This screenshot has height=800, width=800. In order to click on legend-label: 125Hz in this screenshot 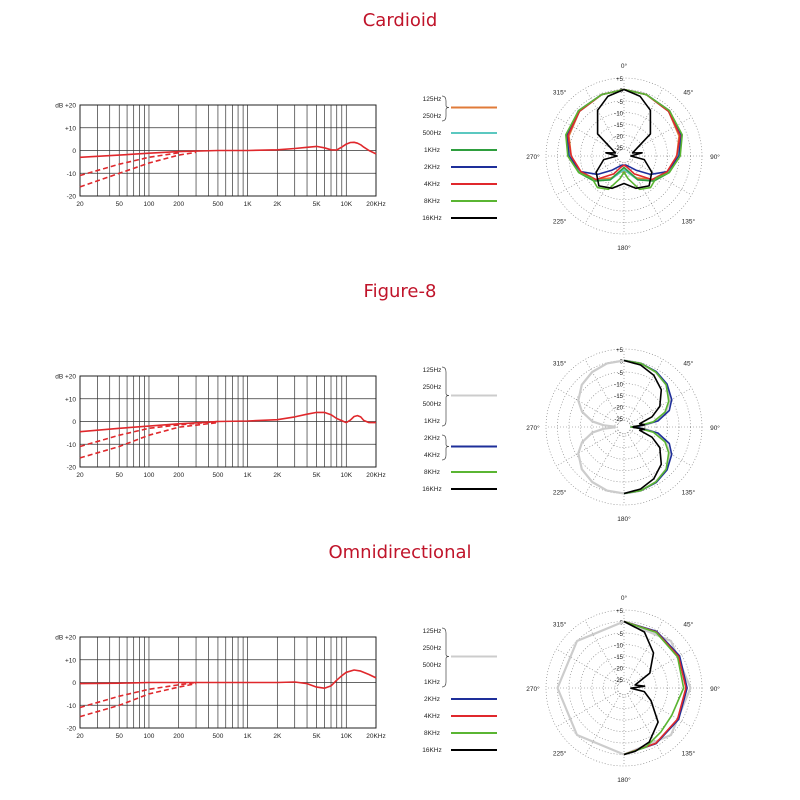, I will do `click(432, 631)`.